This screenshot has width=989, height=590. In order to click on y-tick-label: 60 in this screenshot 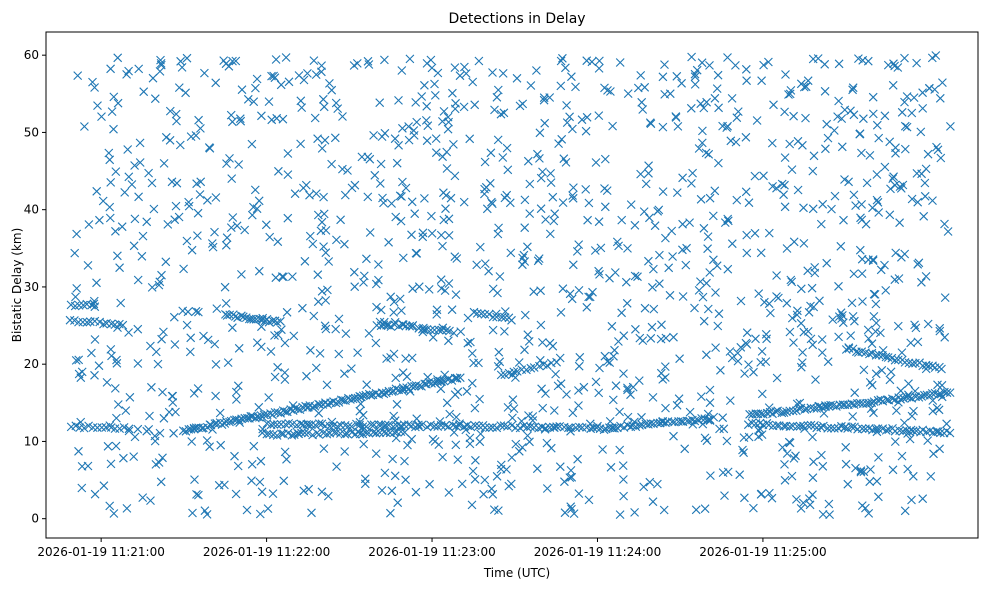, I will do `click(31, 55)`.